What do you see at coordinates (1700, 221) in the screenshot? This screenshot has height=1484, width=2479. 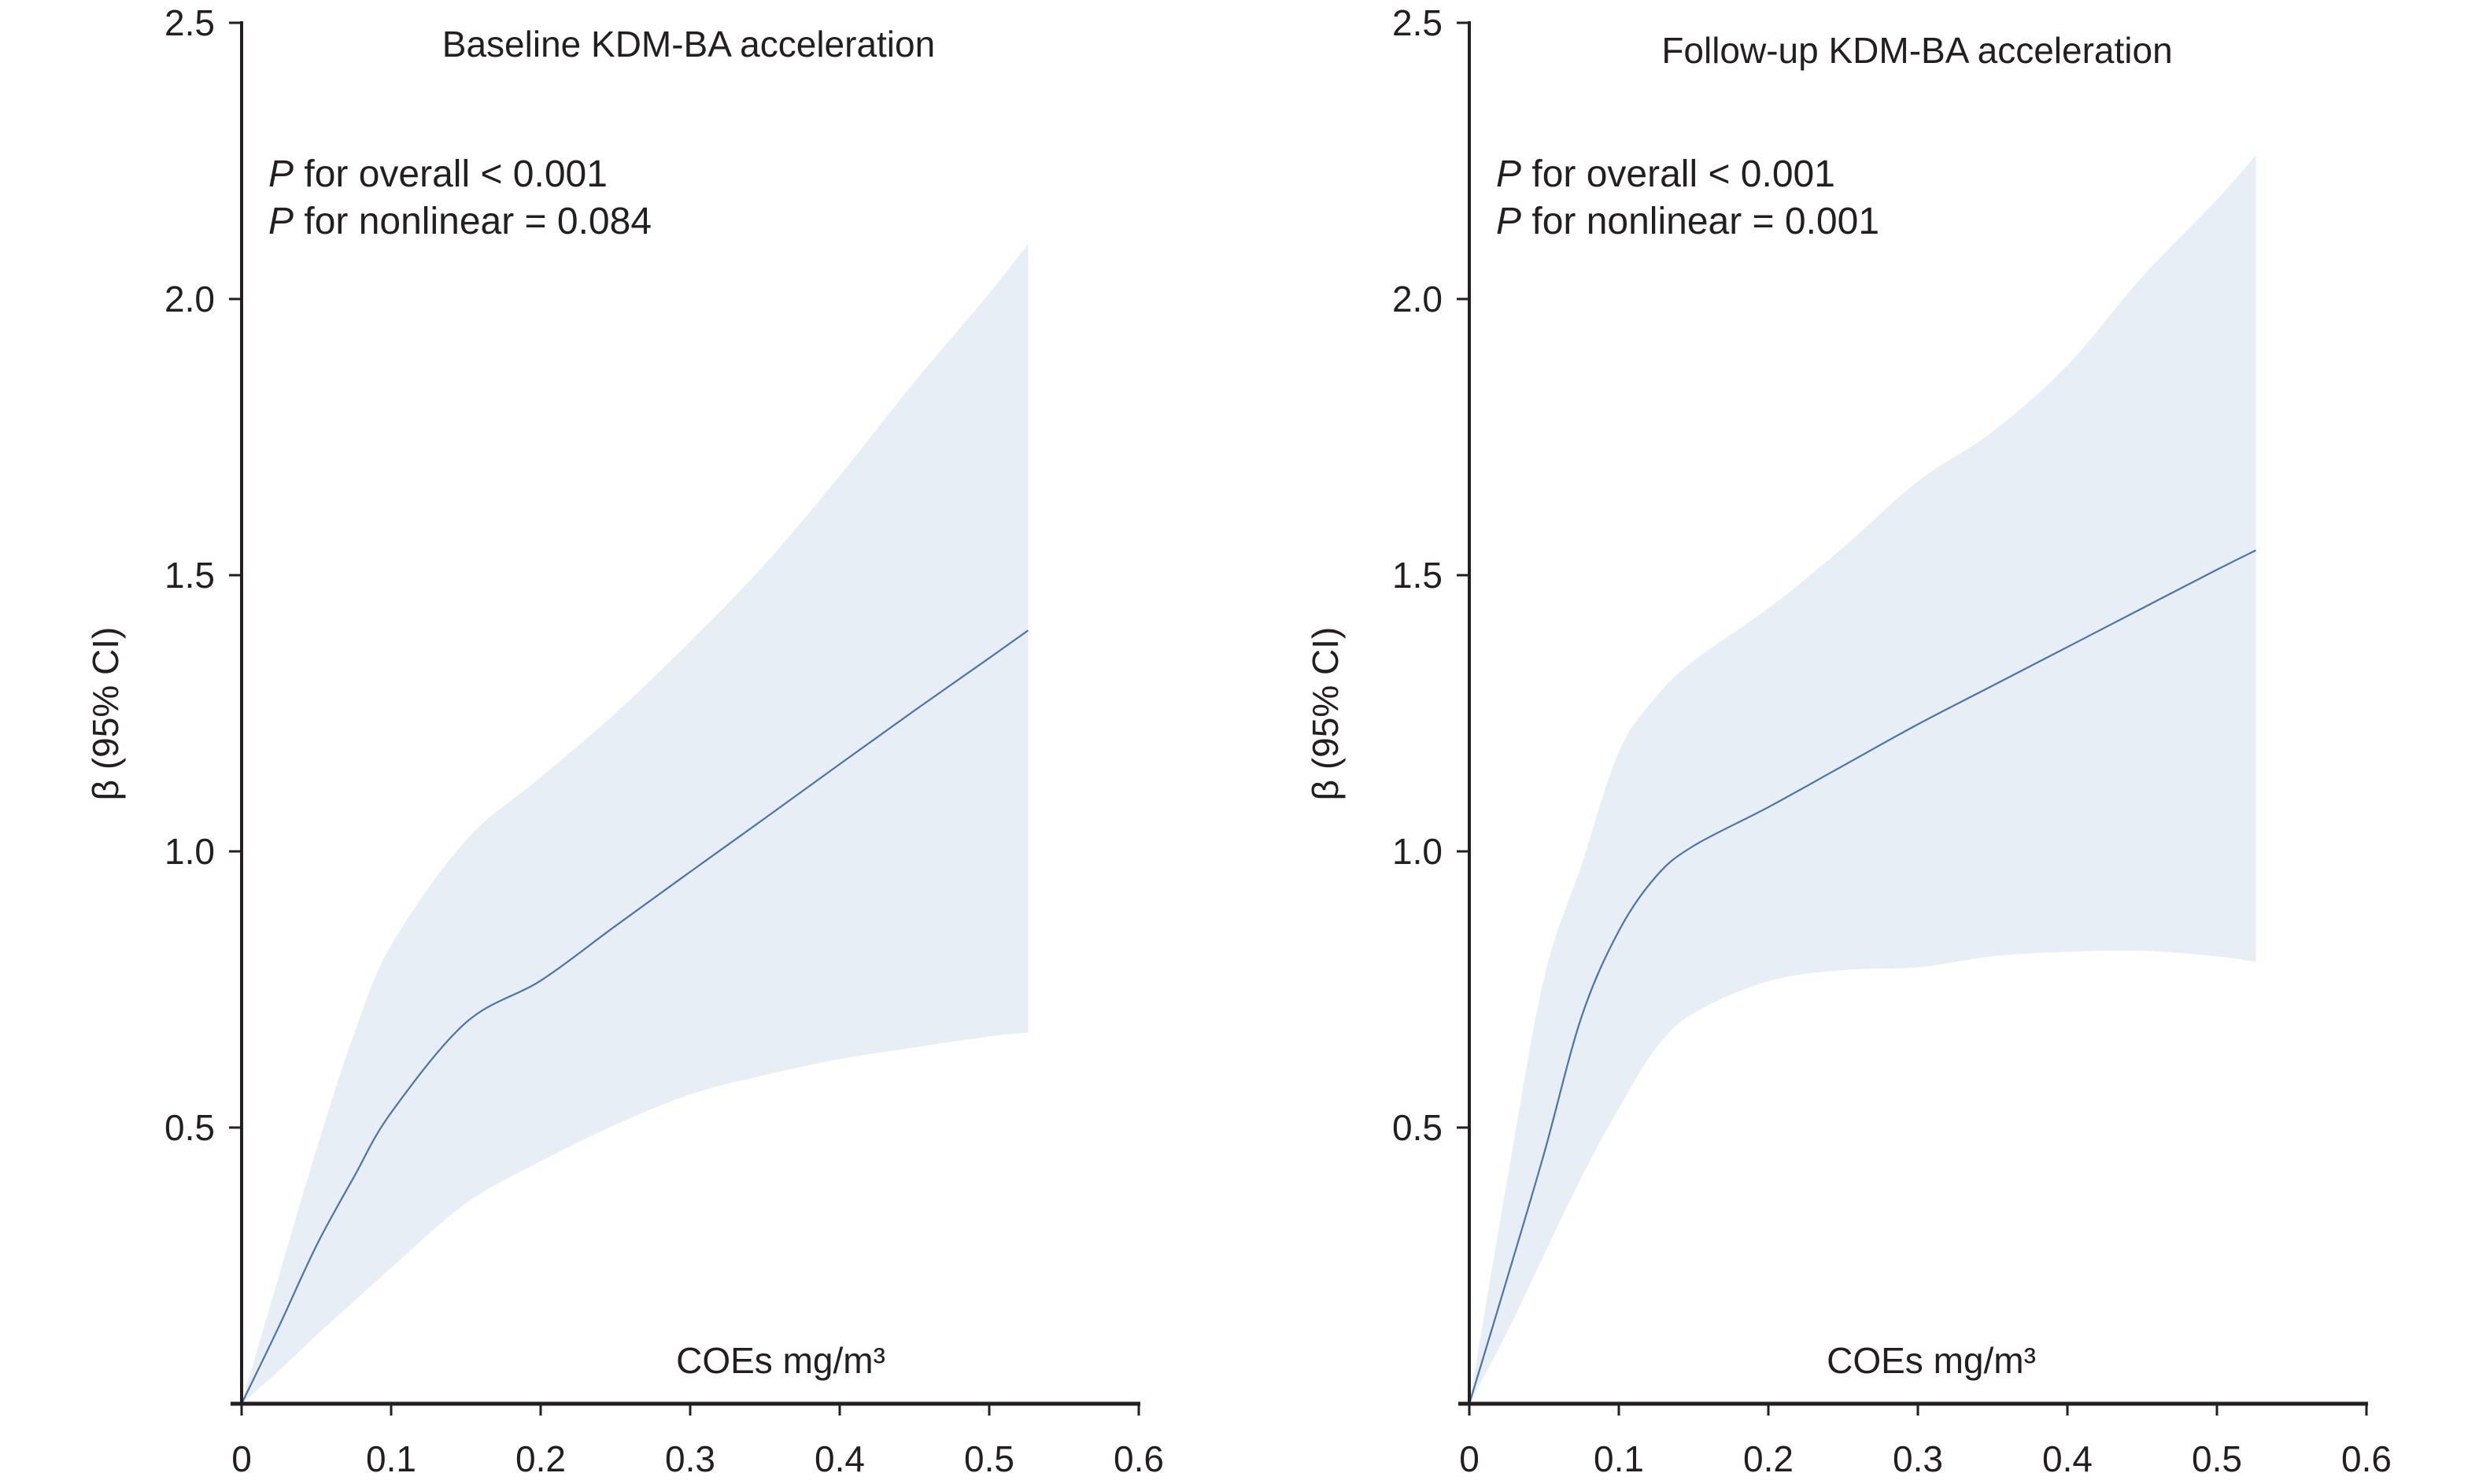 I see `p-nonlinear-text: for nonlinear = 0.001` at bounding box center [1700, 221].